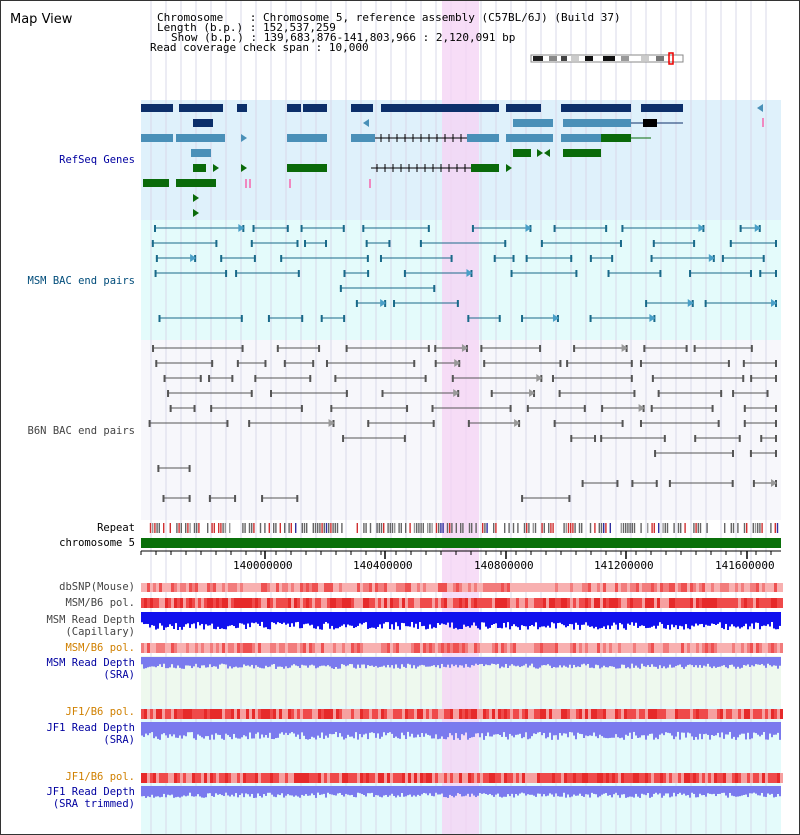  Describe the element at coordinates (100, 648) in the screenshot. I see `track-label-msm-b6-pol-2: MSM/B6 pol.` at that location.